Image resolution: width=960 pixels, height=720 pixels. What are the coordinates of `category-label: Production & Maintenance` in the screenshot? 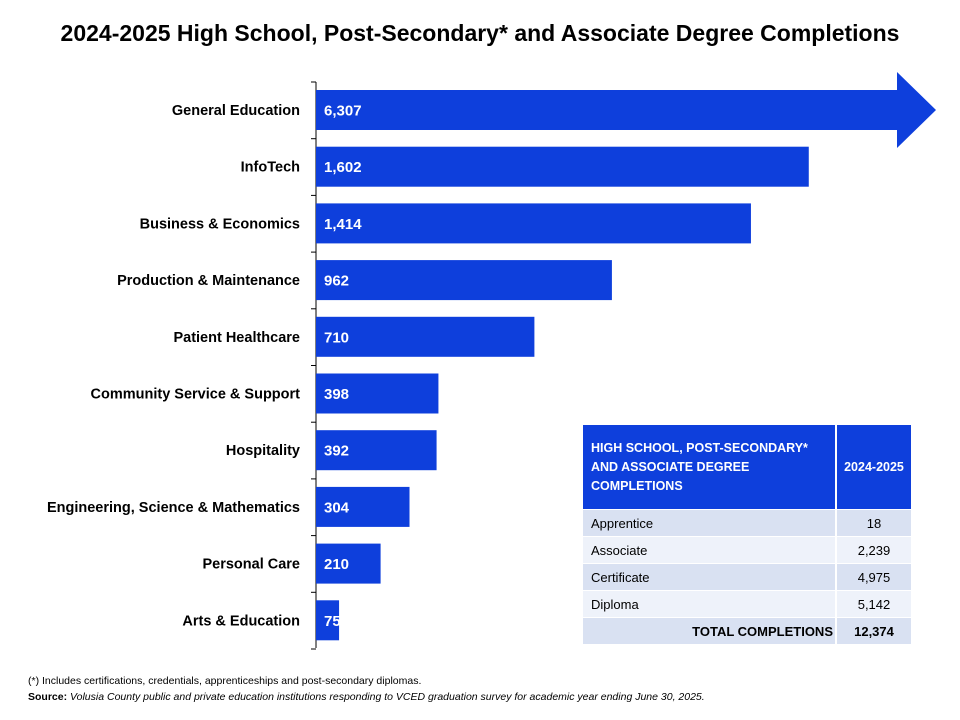 It's located at (208, 281).